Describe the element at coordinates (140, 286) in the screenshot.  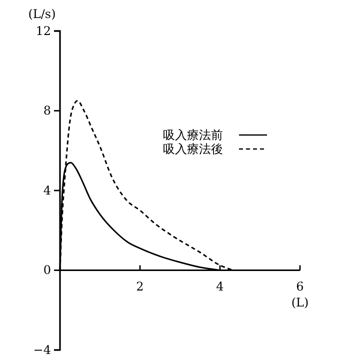
I see `x-tick-label: 2` at that location.